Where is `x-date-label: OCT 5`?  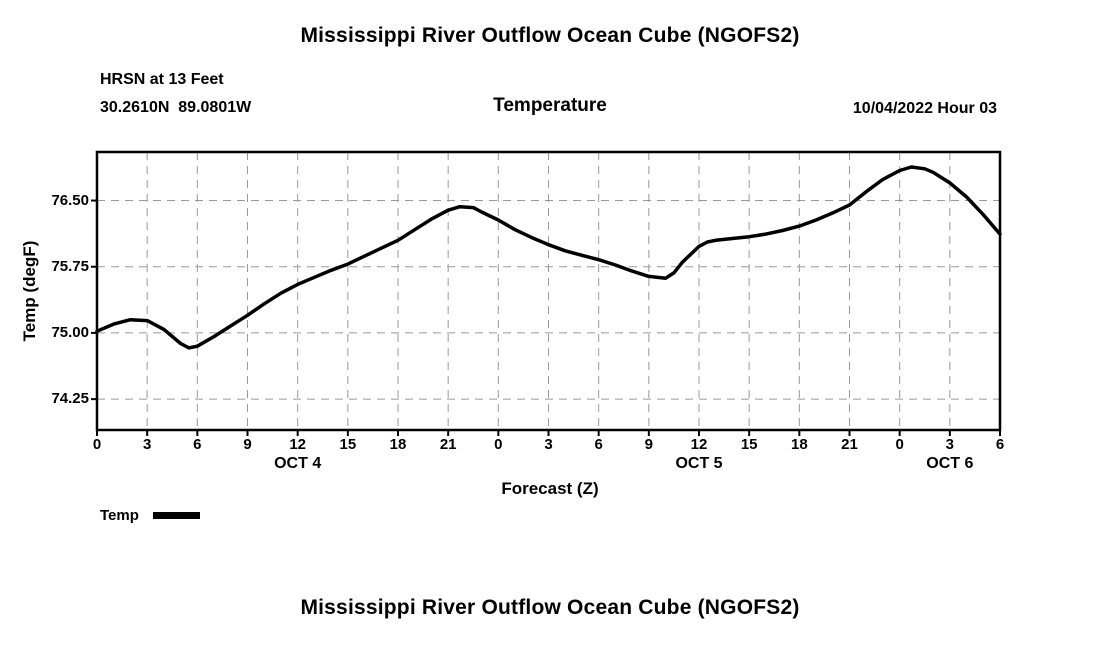
x-date-label: OCT 5 is located at coordinates (699, 463).